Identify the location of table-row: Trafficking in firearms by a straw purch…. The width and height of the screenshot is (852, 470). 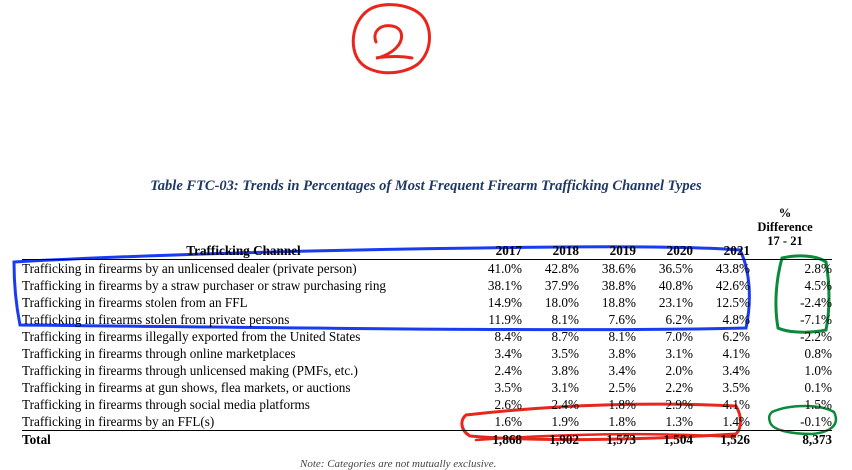
(427, 285).